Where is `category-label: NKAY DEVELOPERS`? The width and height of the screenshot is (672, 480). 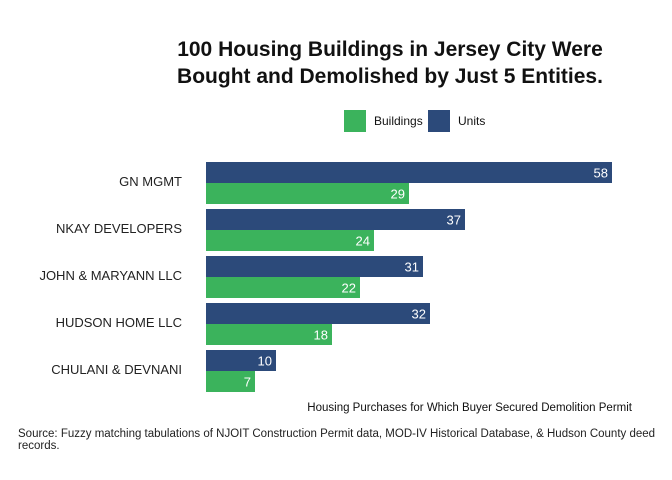 category-label: NKAY DEVELOPERS is located at coordinates (119, 228).